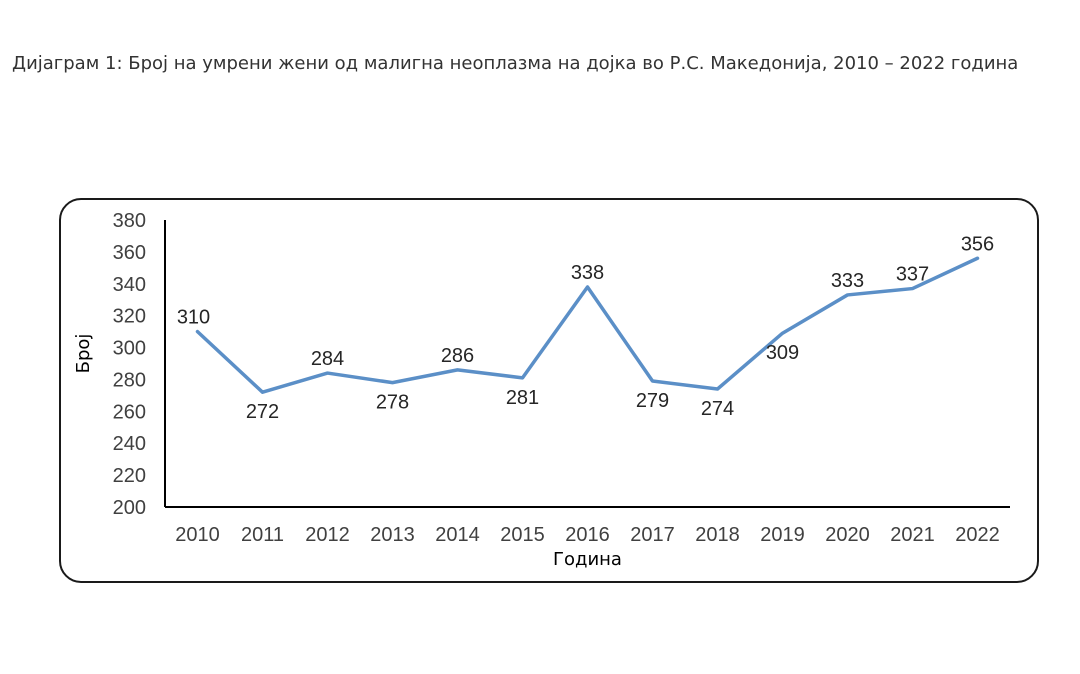 The height and width of the screenshot is (674, 1080). Describe the element at coordinates (193, 318) in the screenshot. I see `data-label: 310` at that location.